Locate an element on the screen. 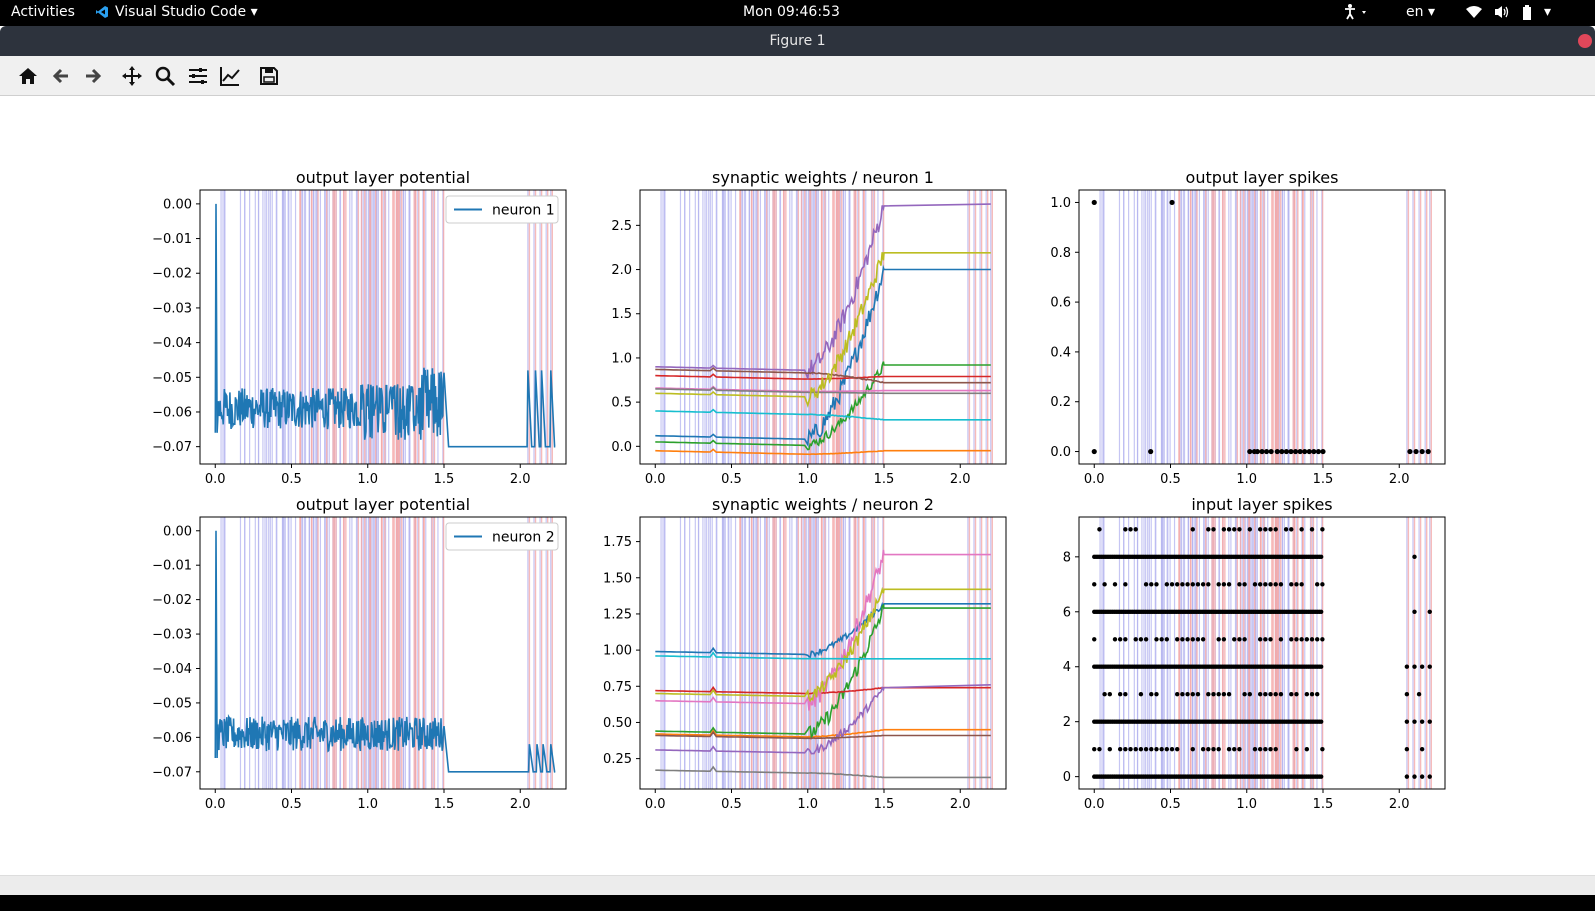 The width and height of the screenshot is (1595, 911). language-selector: en ▾ is located at coordinates (1420, 12).